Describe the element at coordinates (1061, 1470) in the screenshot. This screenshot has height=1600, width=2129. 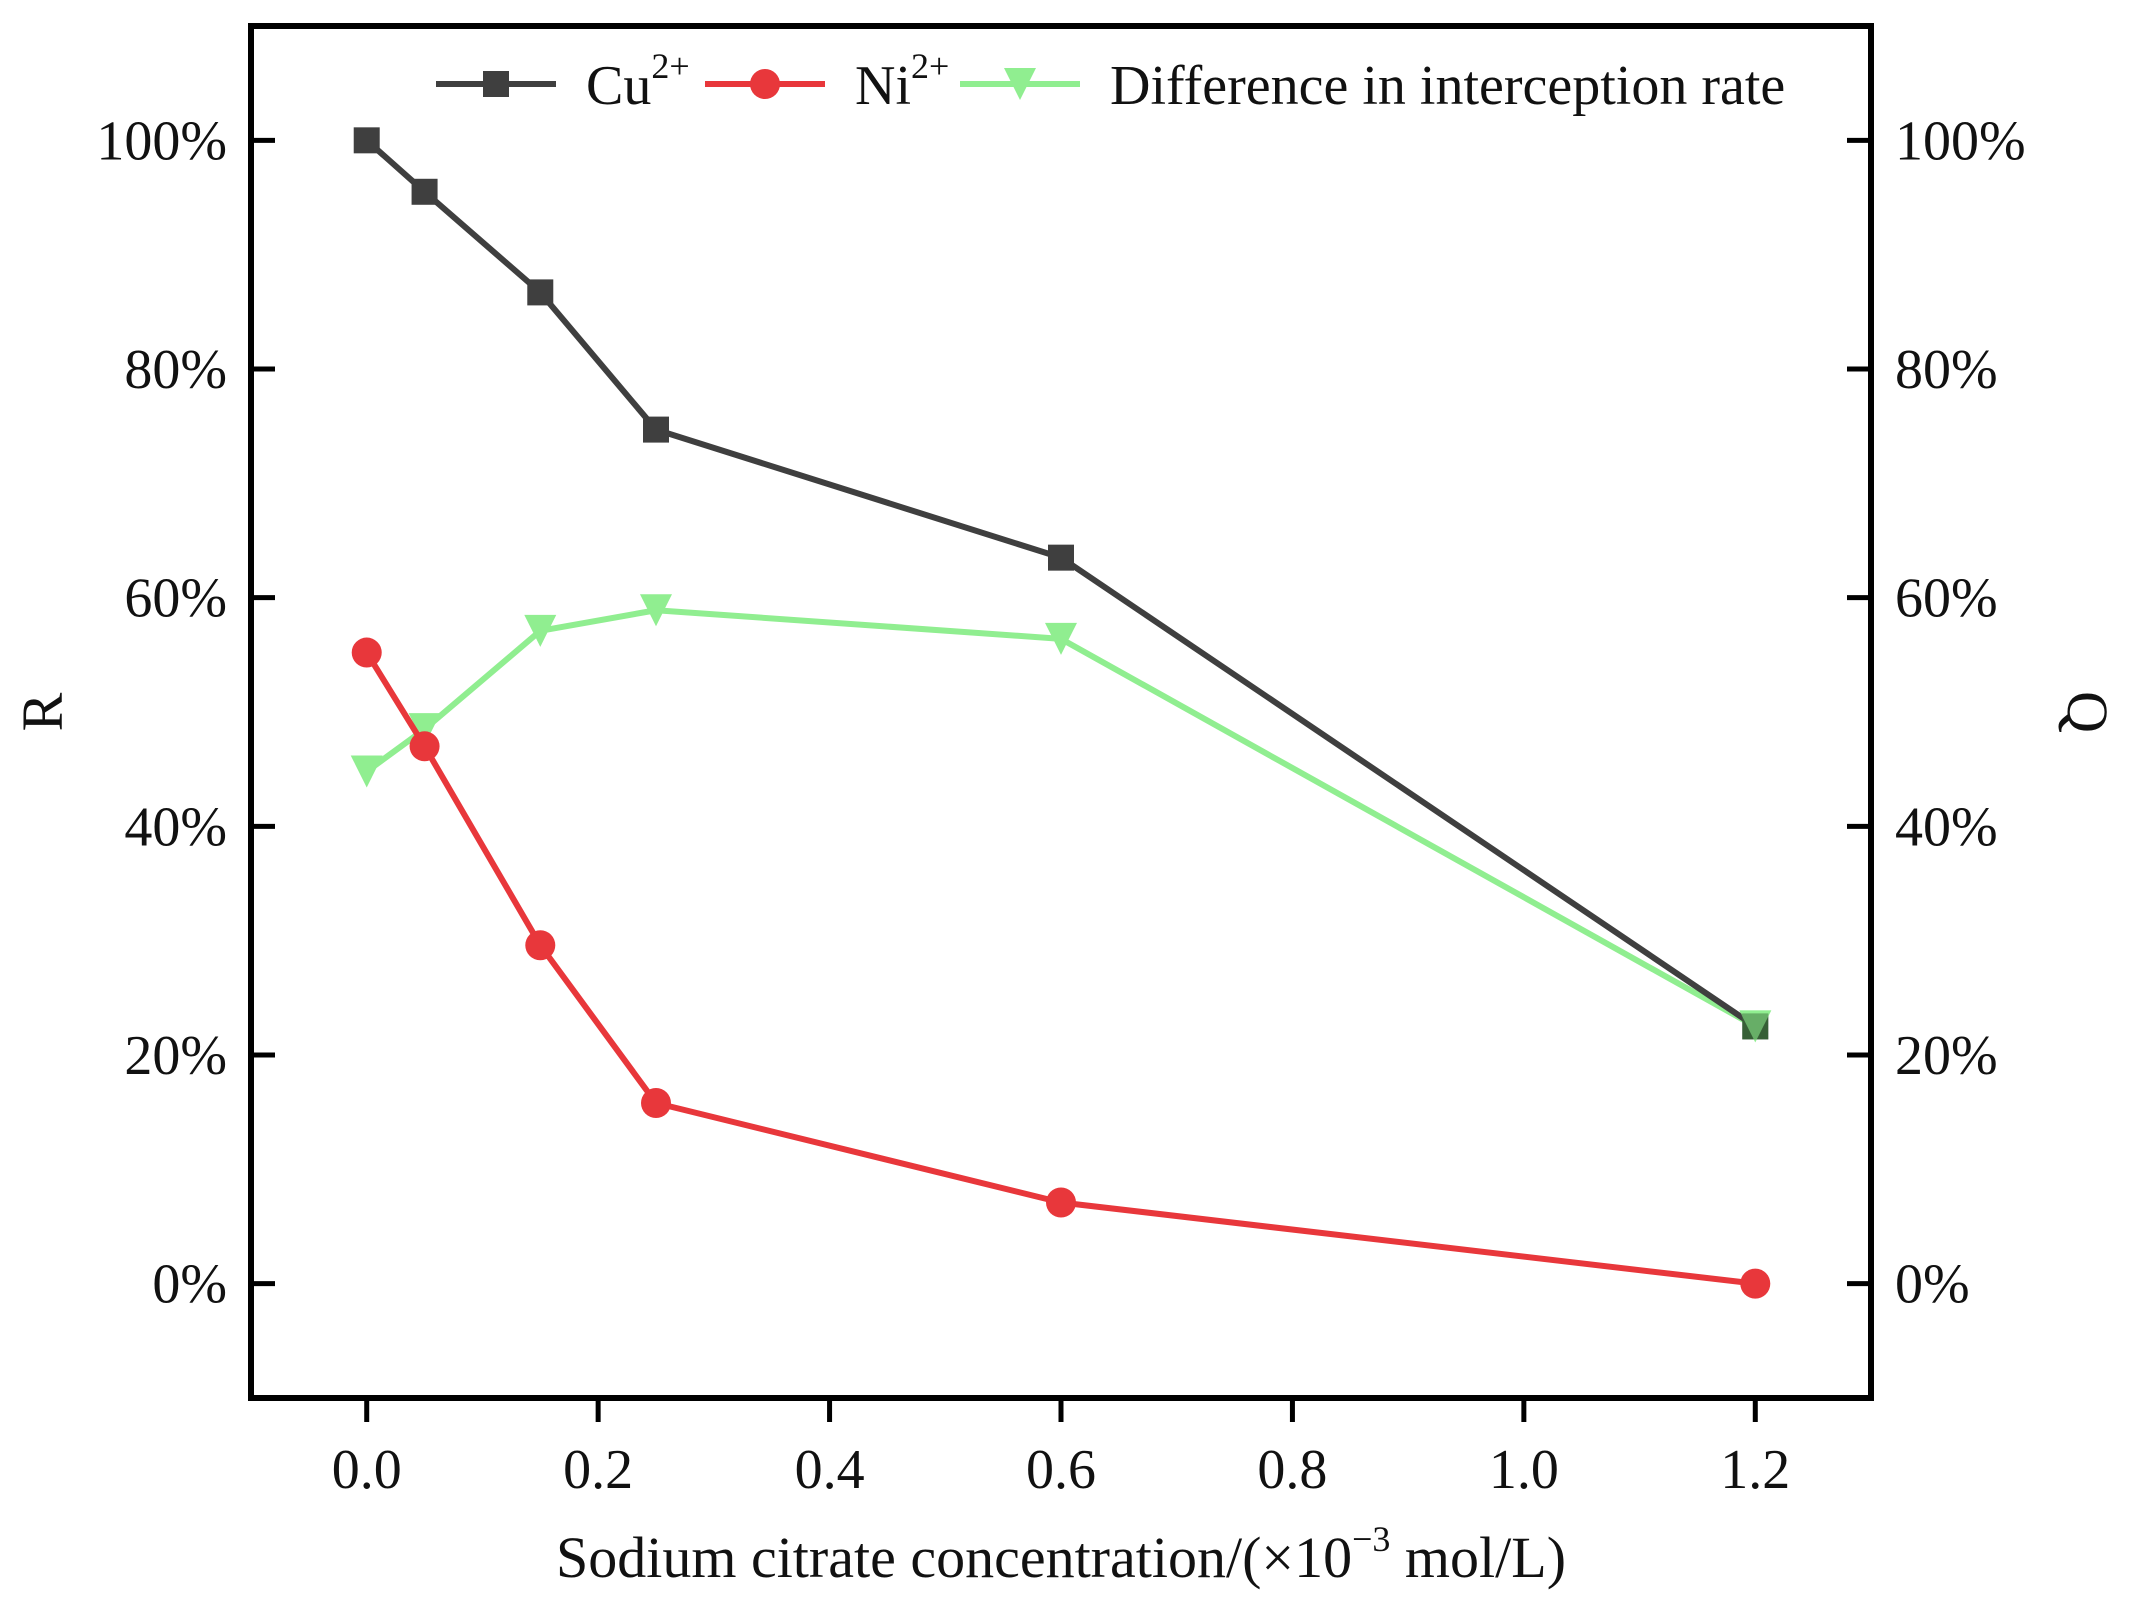
I see `x-tick-label: 0.6` at that location.